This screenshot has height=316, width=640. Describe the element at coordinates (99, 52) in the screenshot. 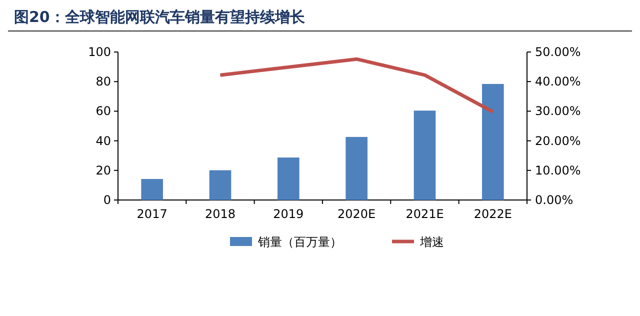

I see `y-tick-label: 100` at that location.